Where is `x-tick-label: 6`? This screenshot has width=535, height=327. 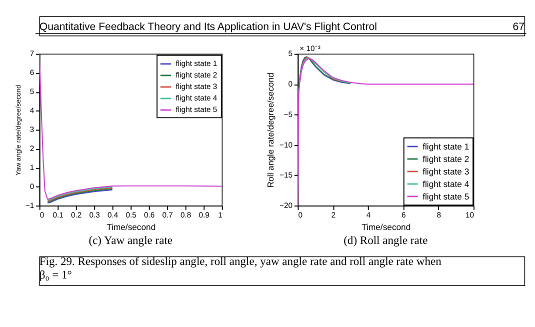
x-tick-label: 6 is located at coordinates (404, 215).